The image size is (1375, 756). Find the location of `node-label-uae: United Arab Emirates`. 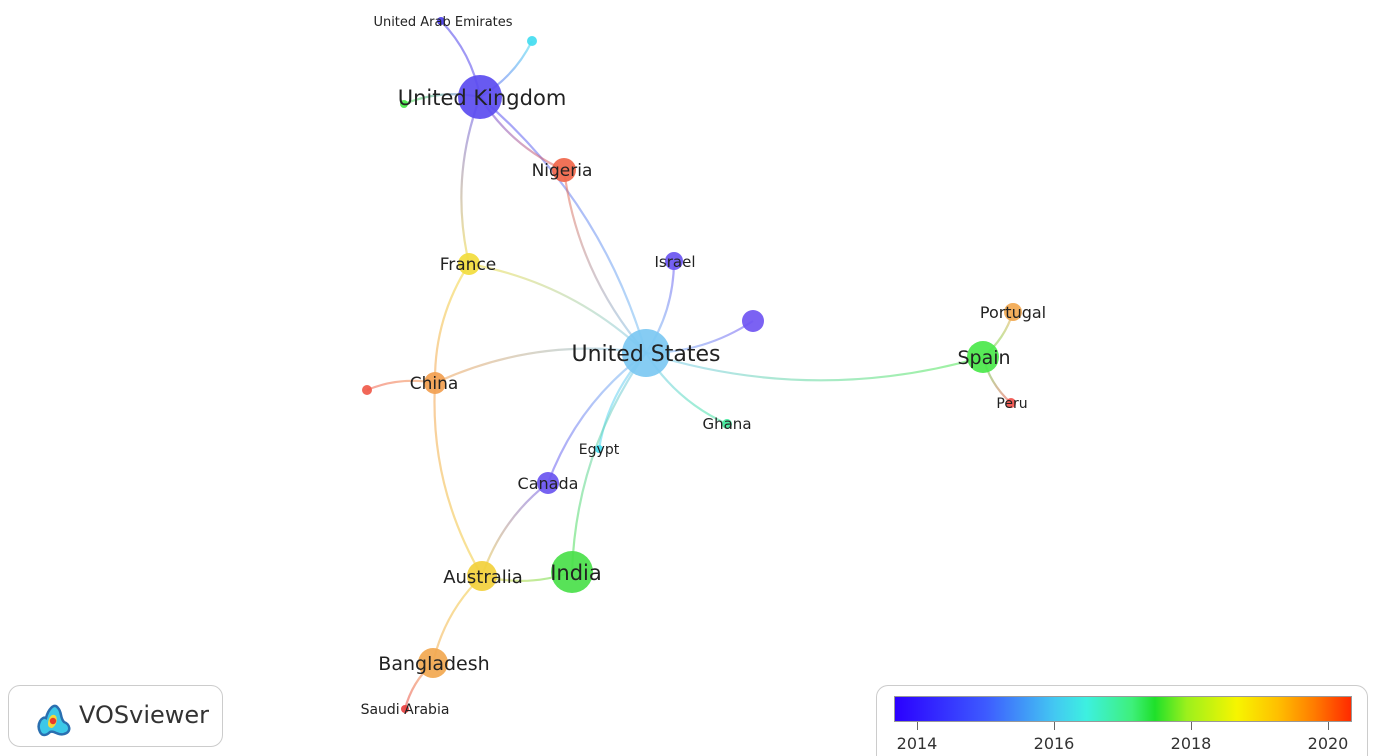

node-label-uae: United Arab Emirates is located at coordinates (442, 22).